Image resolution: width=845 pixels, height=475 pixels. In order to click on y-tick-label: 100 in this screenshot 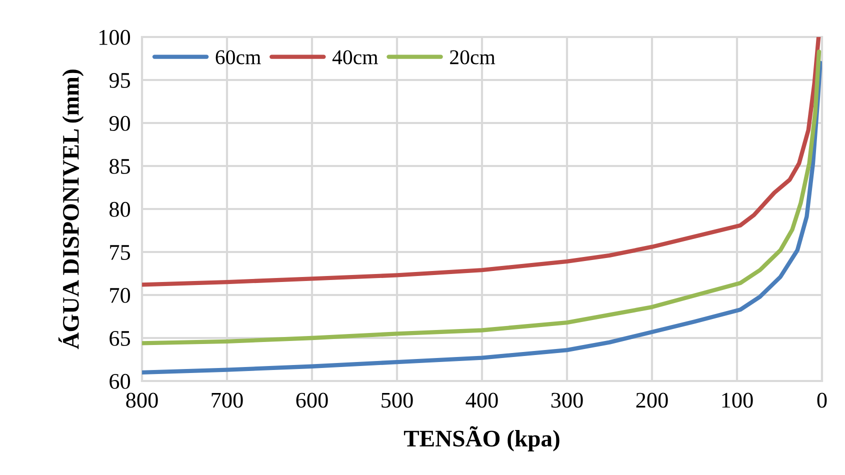, I will do `click(115, 37)`.